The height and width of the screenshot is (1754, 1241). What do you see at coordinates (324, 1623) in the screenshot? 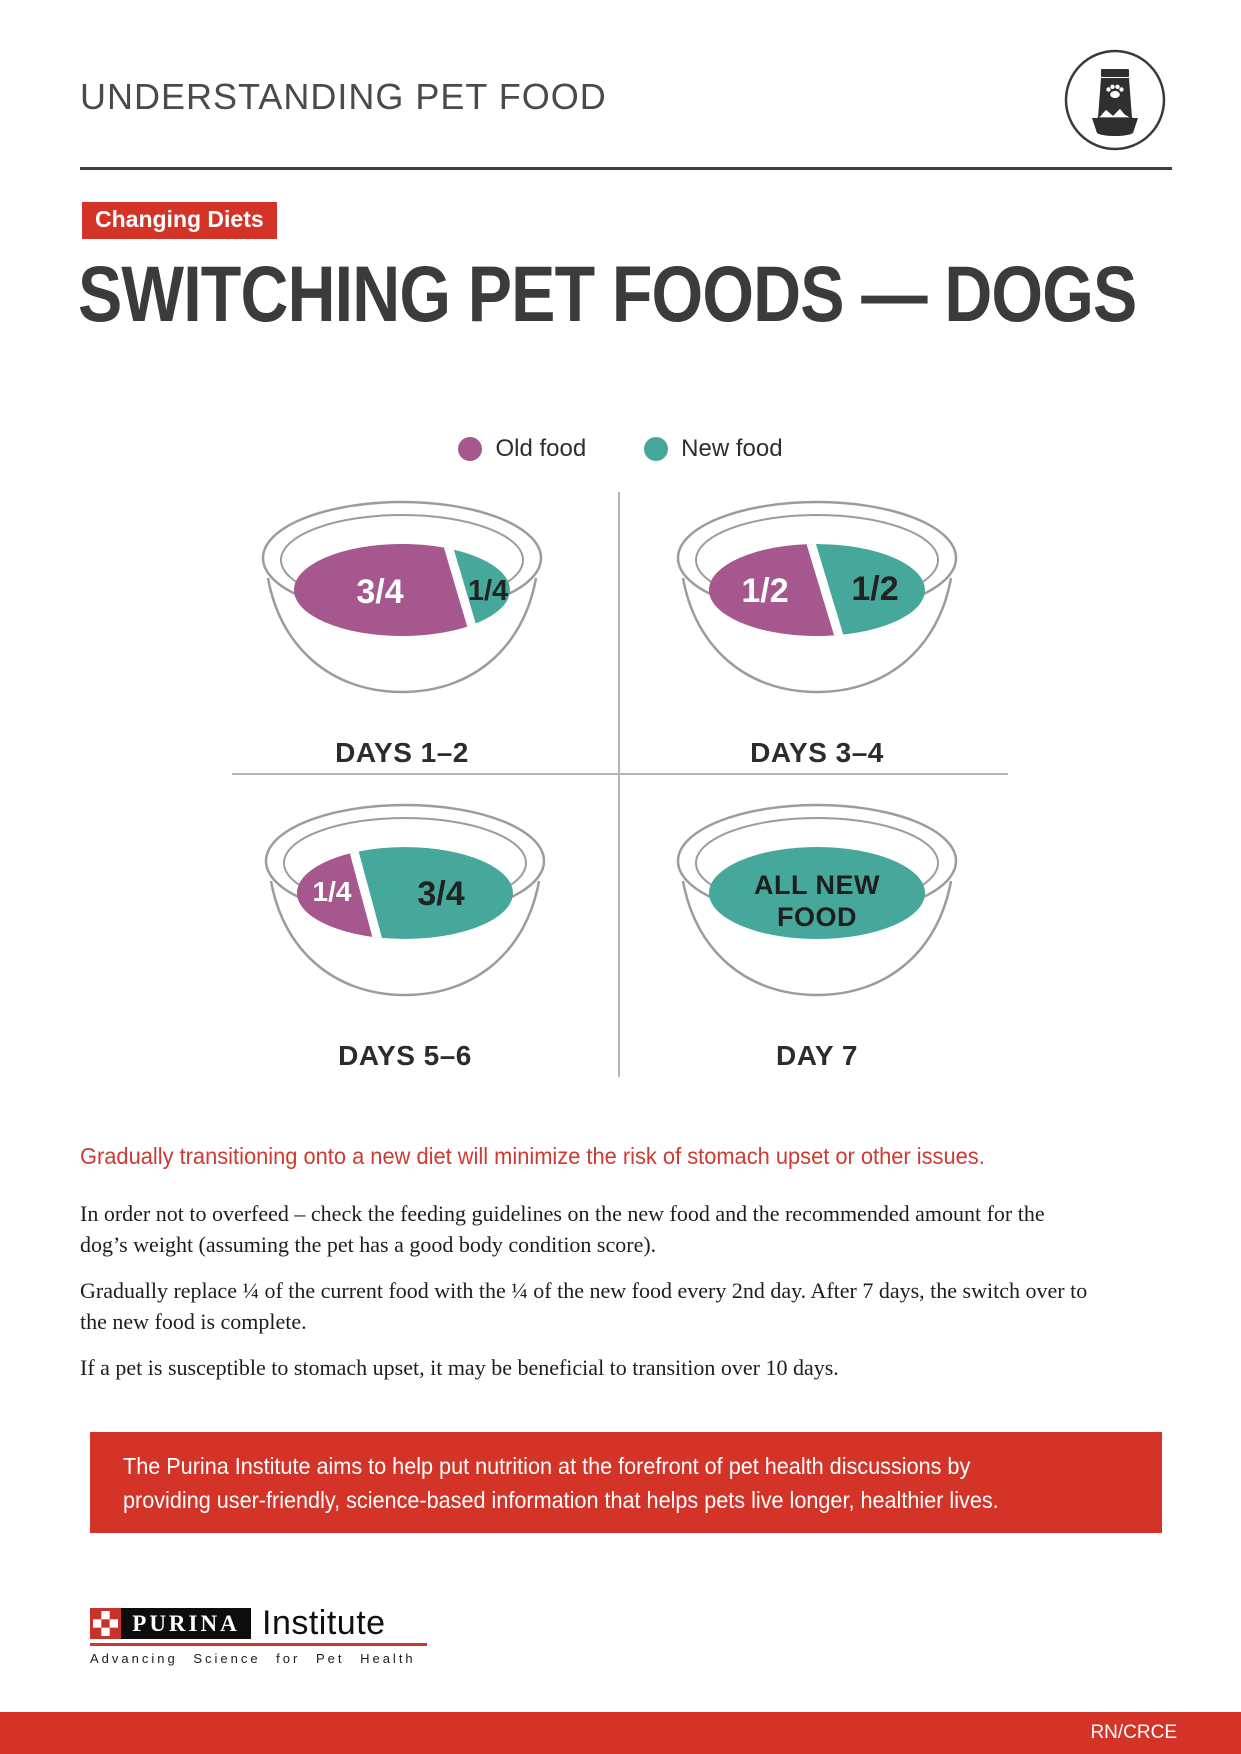
I see `institute-wordmark: Institute` at bounding box center [324, 1623].